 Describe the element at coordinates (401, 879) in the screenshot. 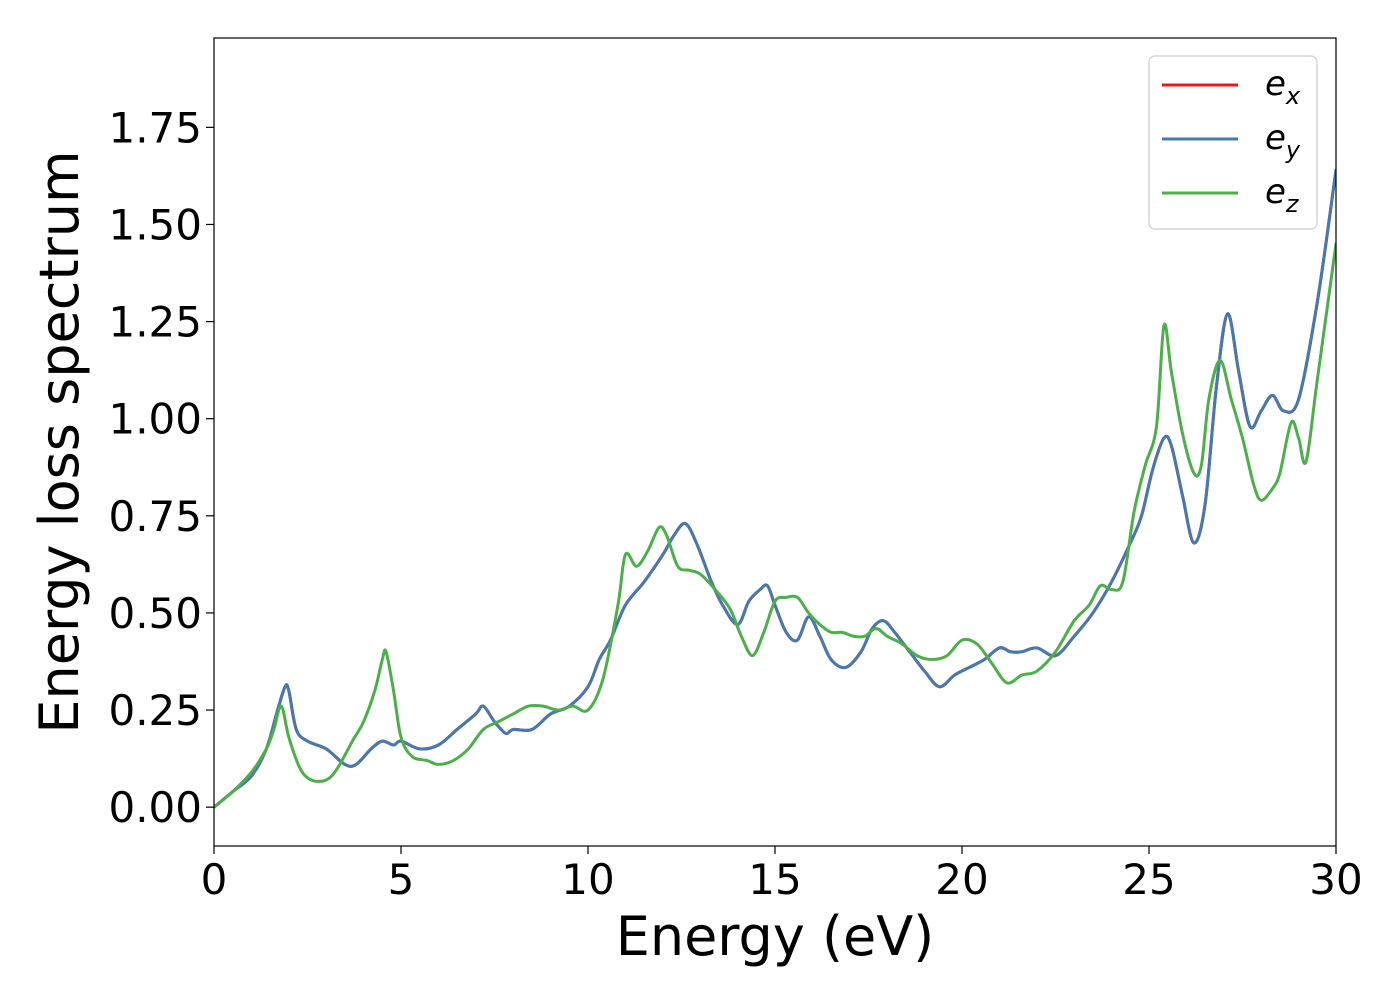

I see `x-tick-label: 5` at that location.